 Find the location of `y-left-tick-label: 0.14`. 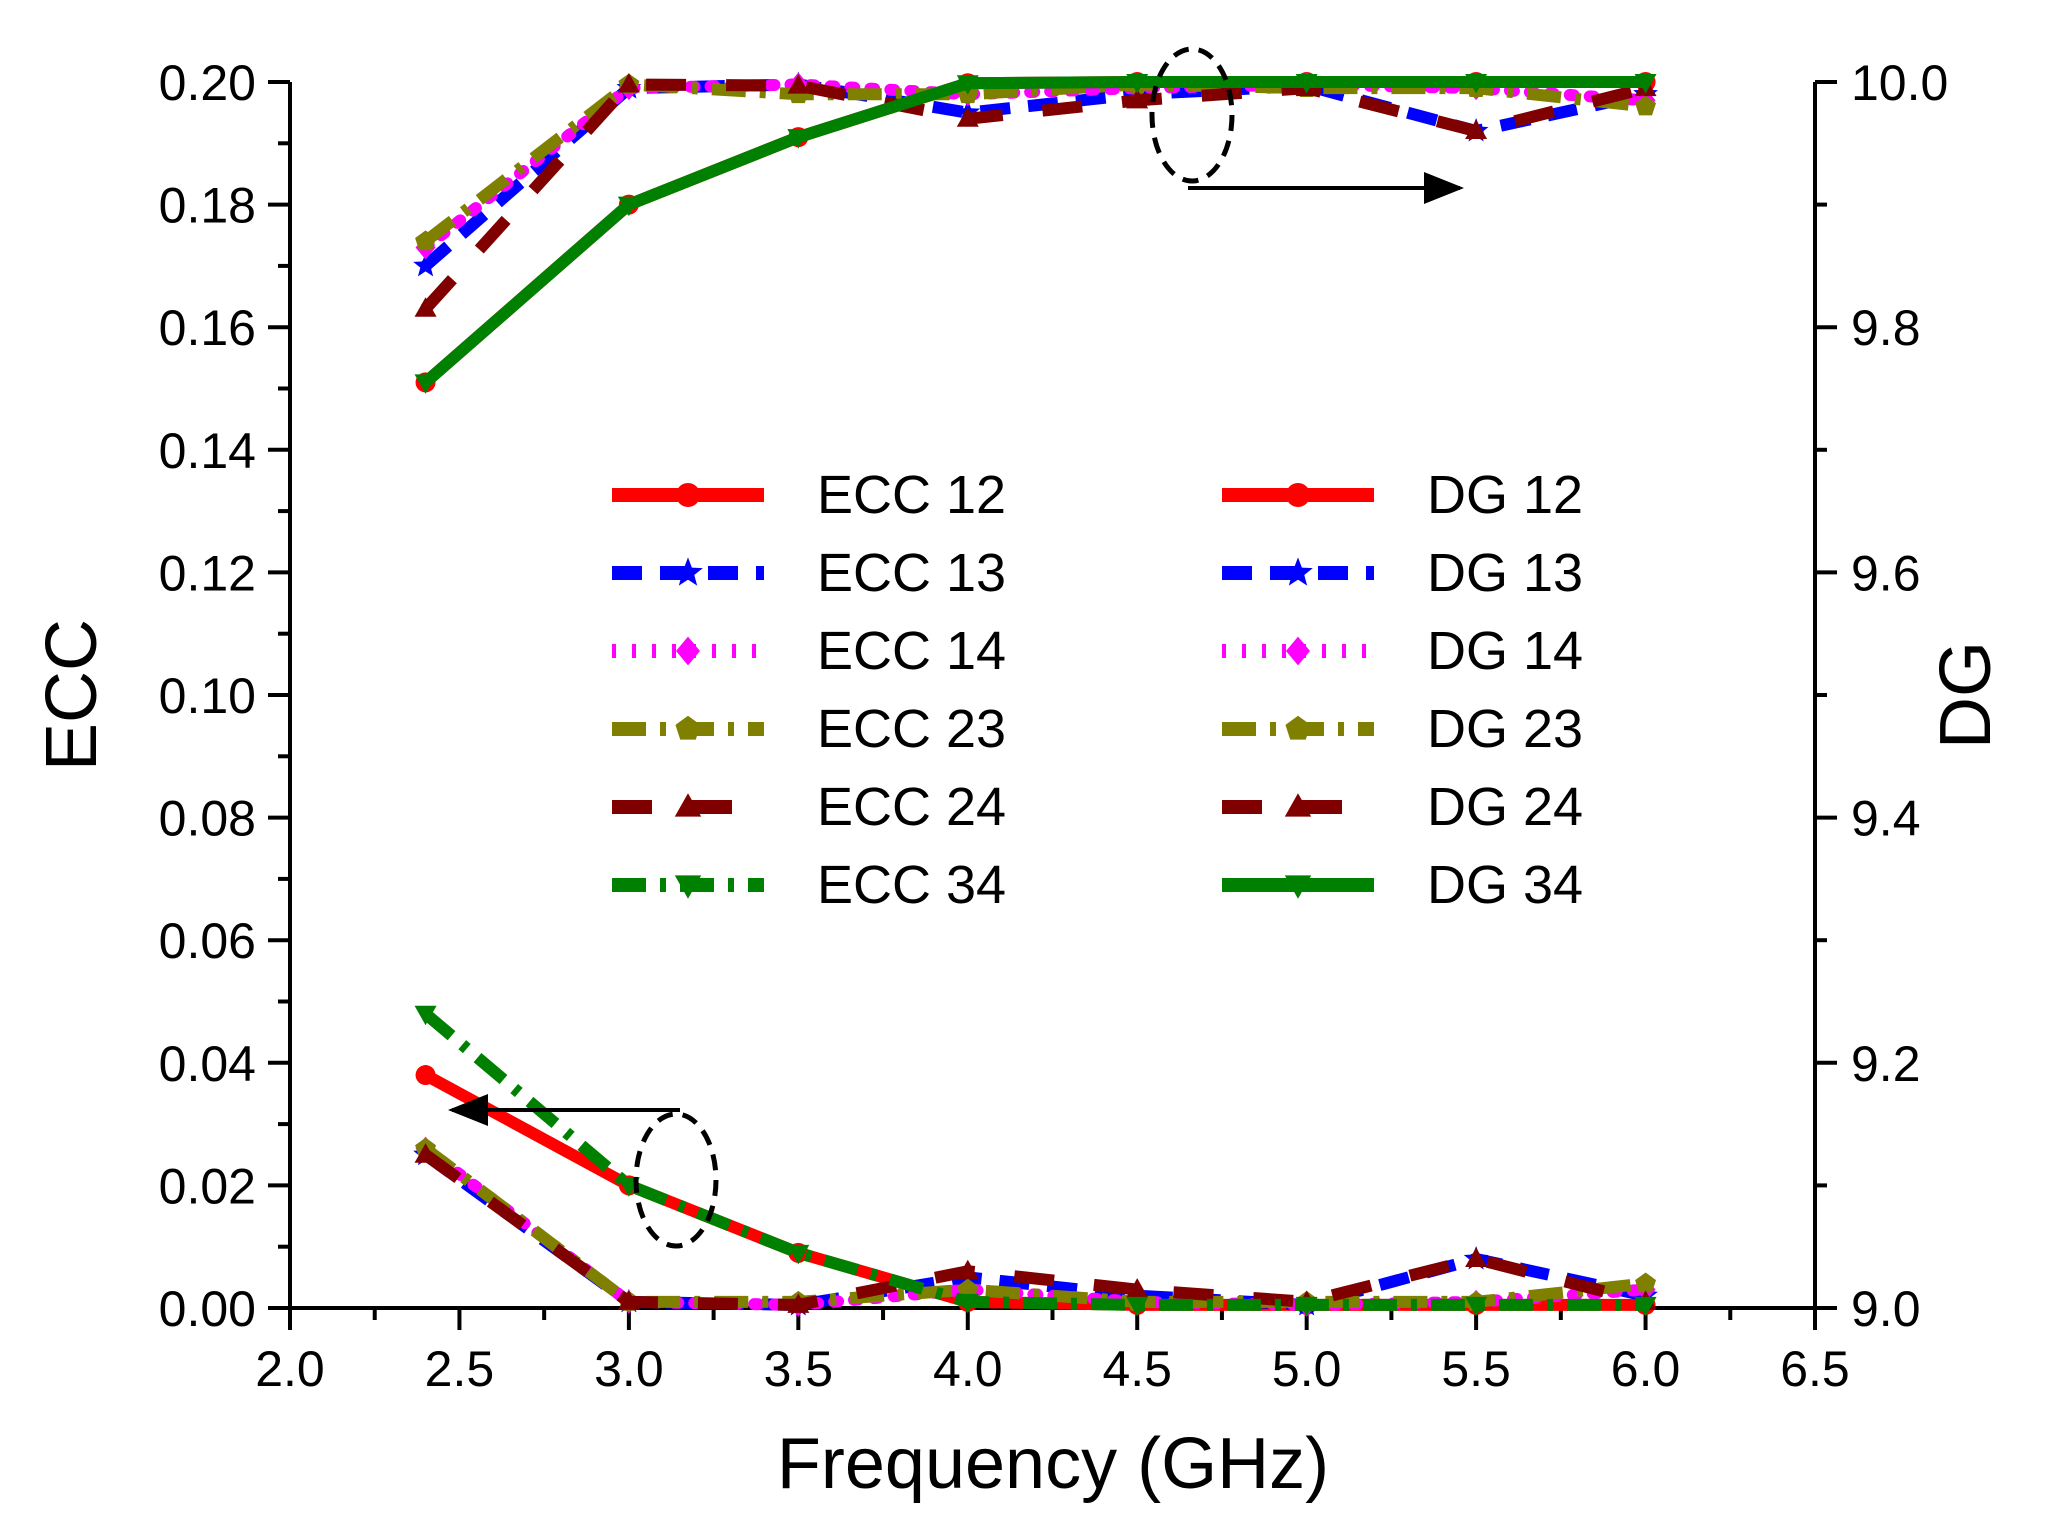

y-left-tick-label: 0.14 is located at coordinates (207, 451).